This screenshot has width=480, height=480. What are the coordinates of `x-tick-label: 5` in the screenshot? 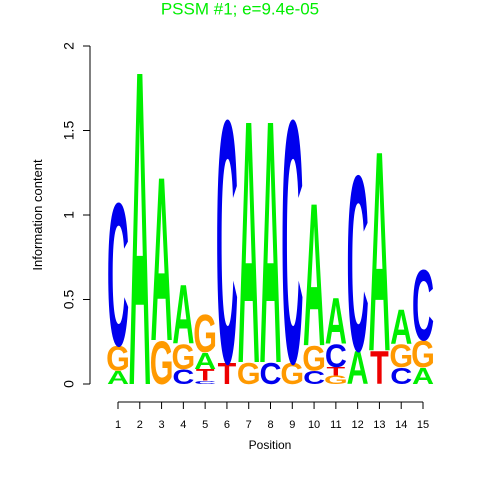 It's located at (205, 425).